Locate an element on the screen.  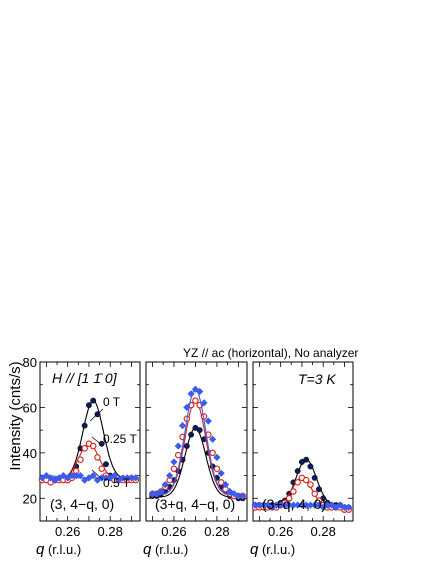
y-tick-label: 80 is located at coordinates (30, 362).